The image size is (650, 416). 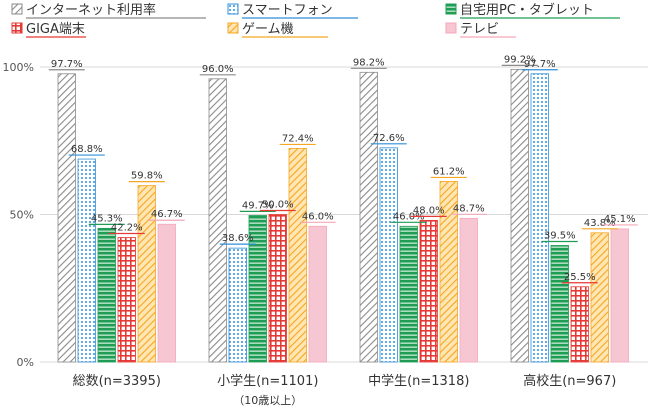 I want to click on x-category-label: 高校生(n=967), so click(x=569, y=381).